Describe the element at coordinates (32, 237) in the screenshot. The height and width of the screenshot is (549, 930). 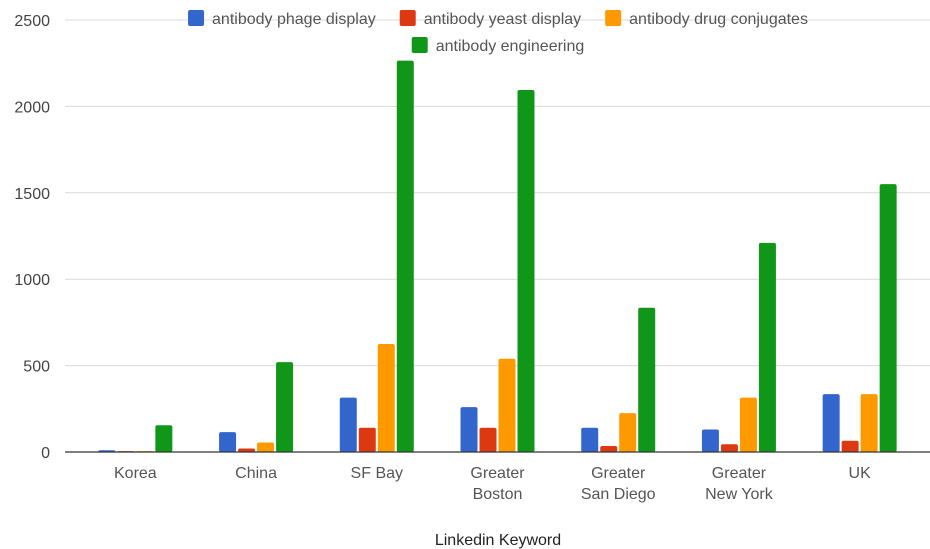
I see `y-axis-tick-labels: 0 500 1000 1500 2000 2500` at that location.